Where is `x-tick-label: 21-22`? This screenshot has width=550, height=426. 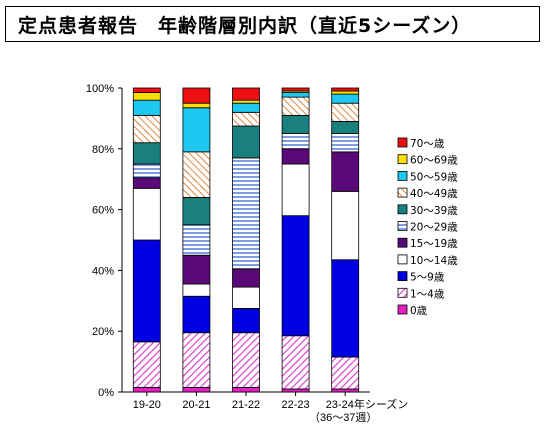 x-tick-label: 21-22 is located at coordinates (246, 405).